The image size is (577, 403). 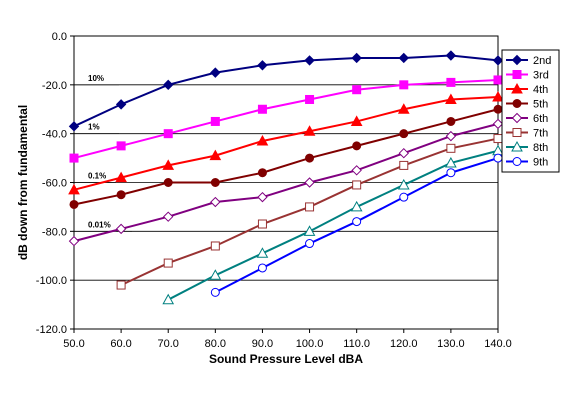 What do you see at coordinates (540, 134) in the screenshot?
I see `legend-label: 7th` at bounding box center [540, 134].